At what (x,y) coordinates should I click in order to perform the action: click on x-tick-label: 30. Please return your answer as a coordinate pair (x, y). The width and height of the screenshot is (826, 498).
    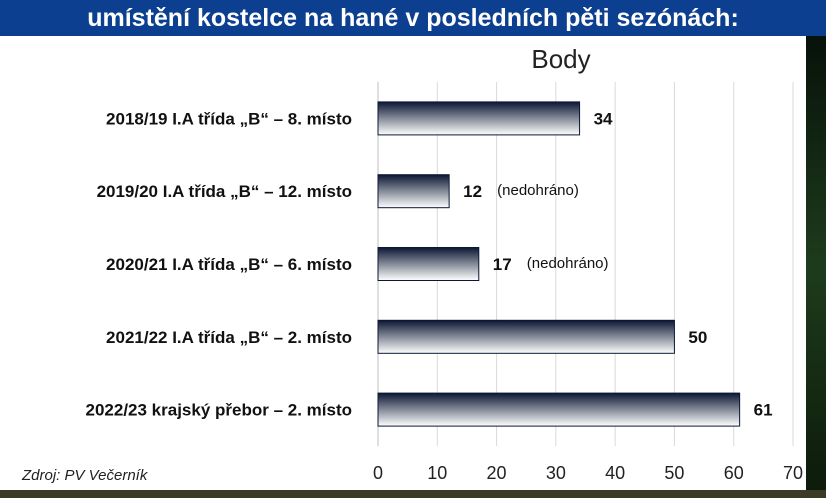
    Looking at the image, I should click on (556, 473).